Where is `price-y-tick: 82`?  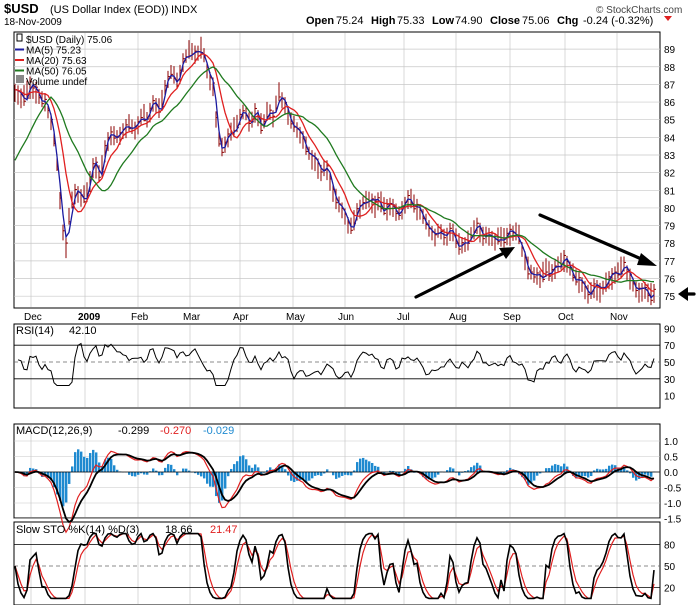
price-y-tick: 82 is located at coordinates (670, 174).